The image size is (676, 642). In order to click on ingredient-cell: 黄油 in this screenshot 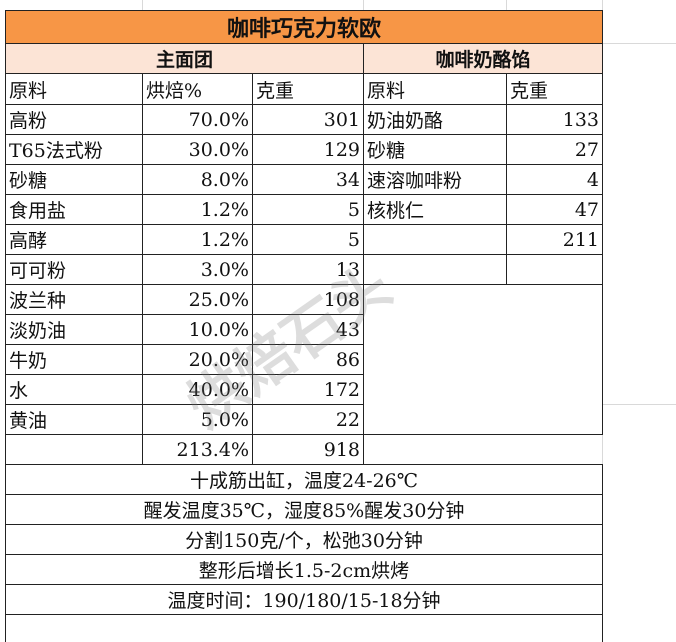, I will do `click(74, 419)`.